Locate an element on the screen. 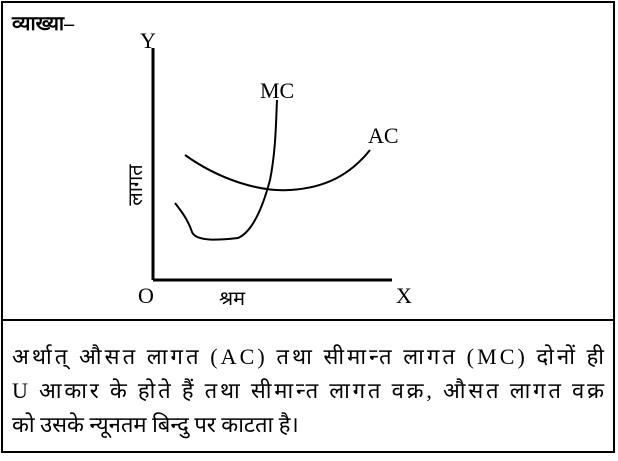 This screenshot has width=618, height=461. origin-label: O is located at coordinates (146, 295).